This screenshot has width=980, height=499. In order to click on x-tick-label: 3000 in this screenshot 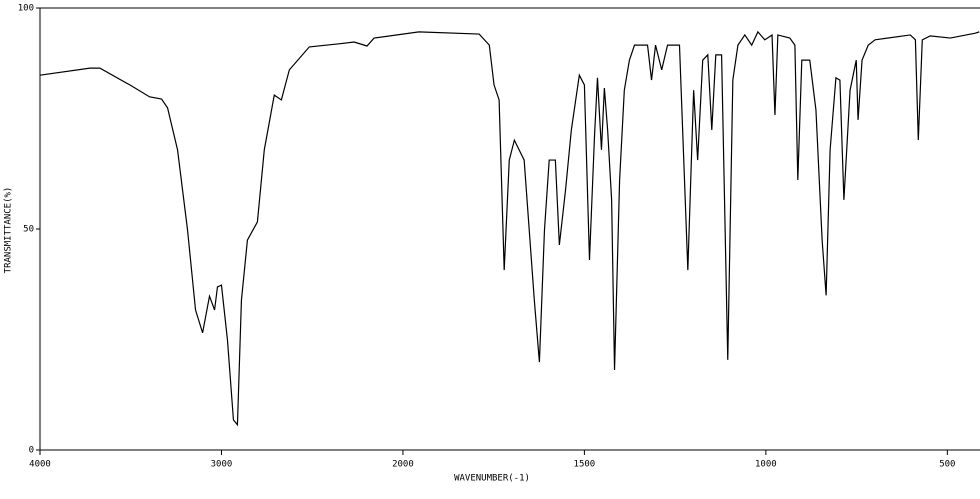, I will do `click(222, 465)`.